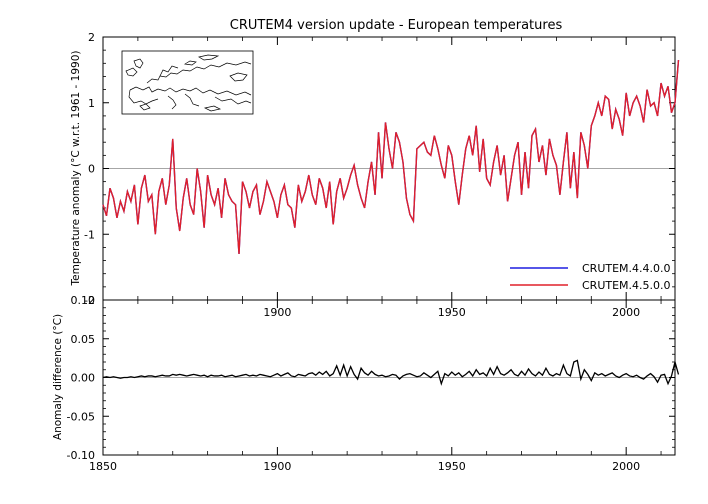  Describe the element at coordinates (187, 82) in the screenshot. I see `europe-coastline-map` at that location.